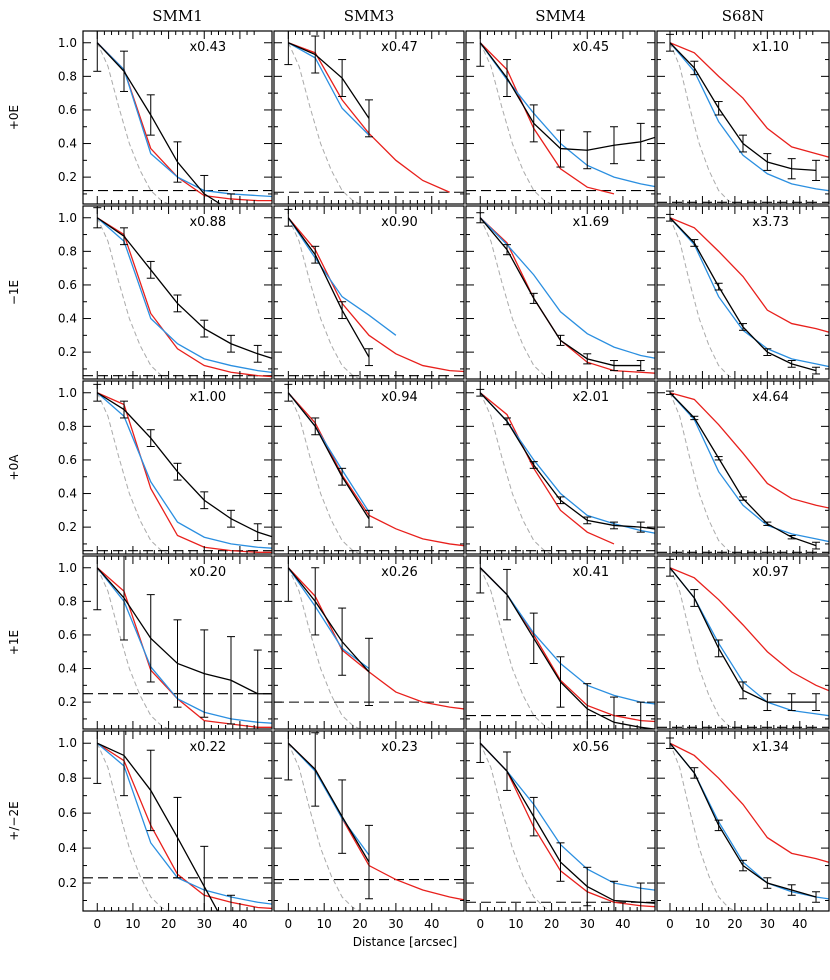  Describe the element at coordinates (207, 747) in the screenshot. I see `scale-factor-label: x0.22` at that location.